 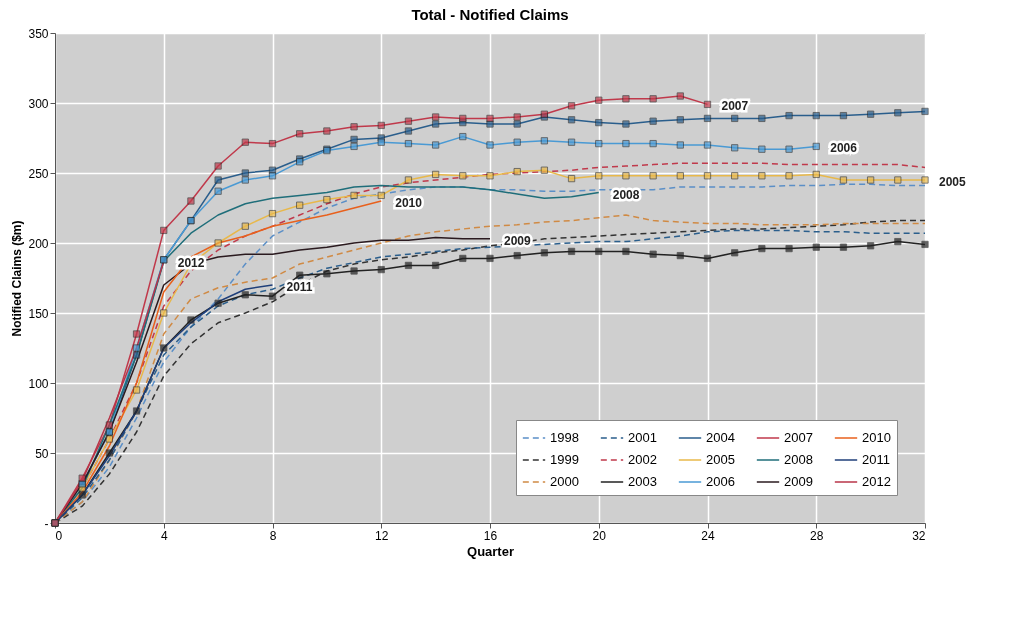 What do you see at coordinates (490, 14) in the screenshot?
I see `chart-title: Total - Notified Claims` at bounding box center [490, 14].